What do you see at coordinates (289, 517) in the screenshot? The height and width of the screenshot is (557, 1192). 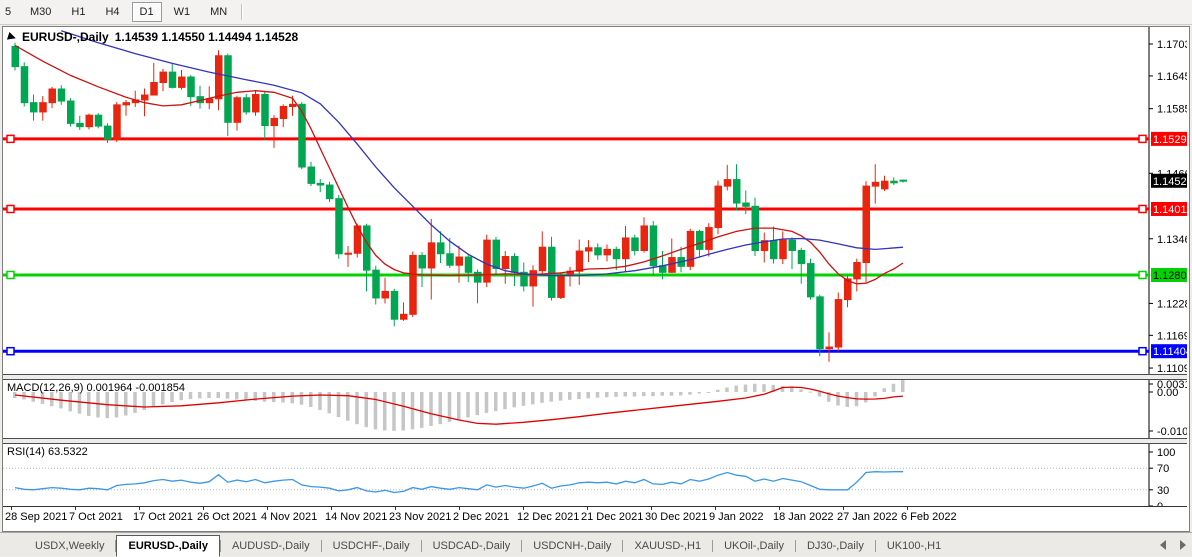 I see `date-label: 4 Nov 2021` at bounding box center [289, 517].